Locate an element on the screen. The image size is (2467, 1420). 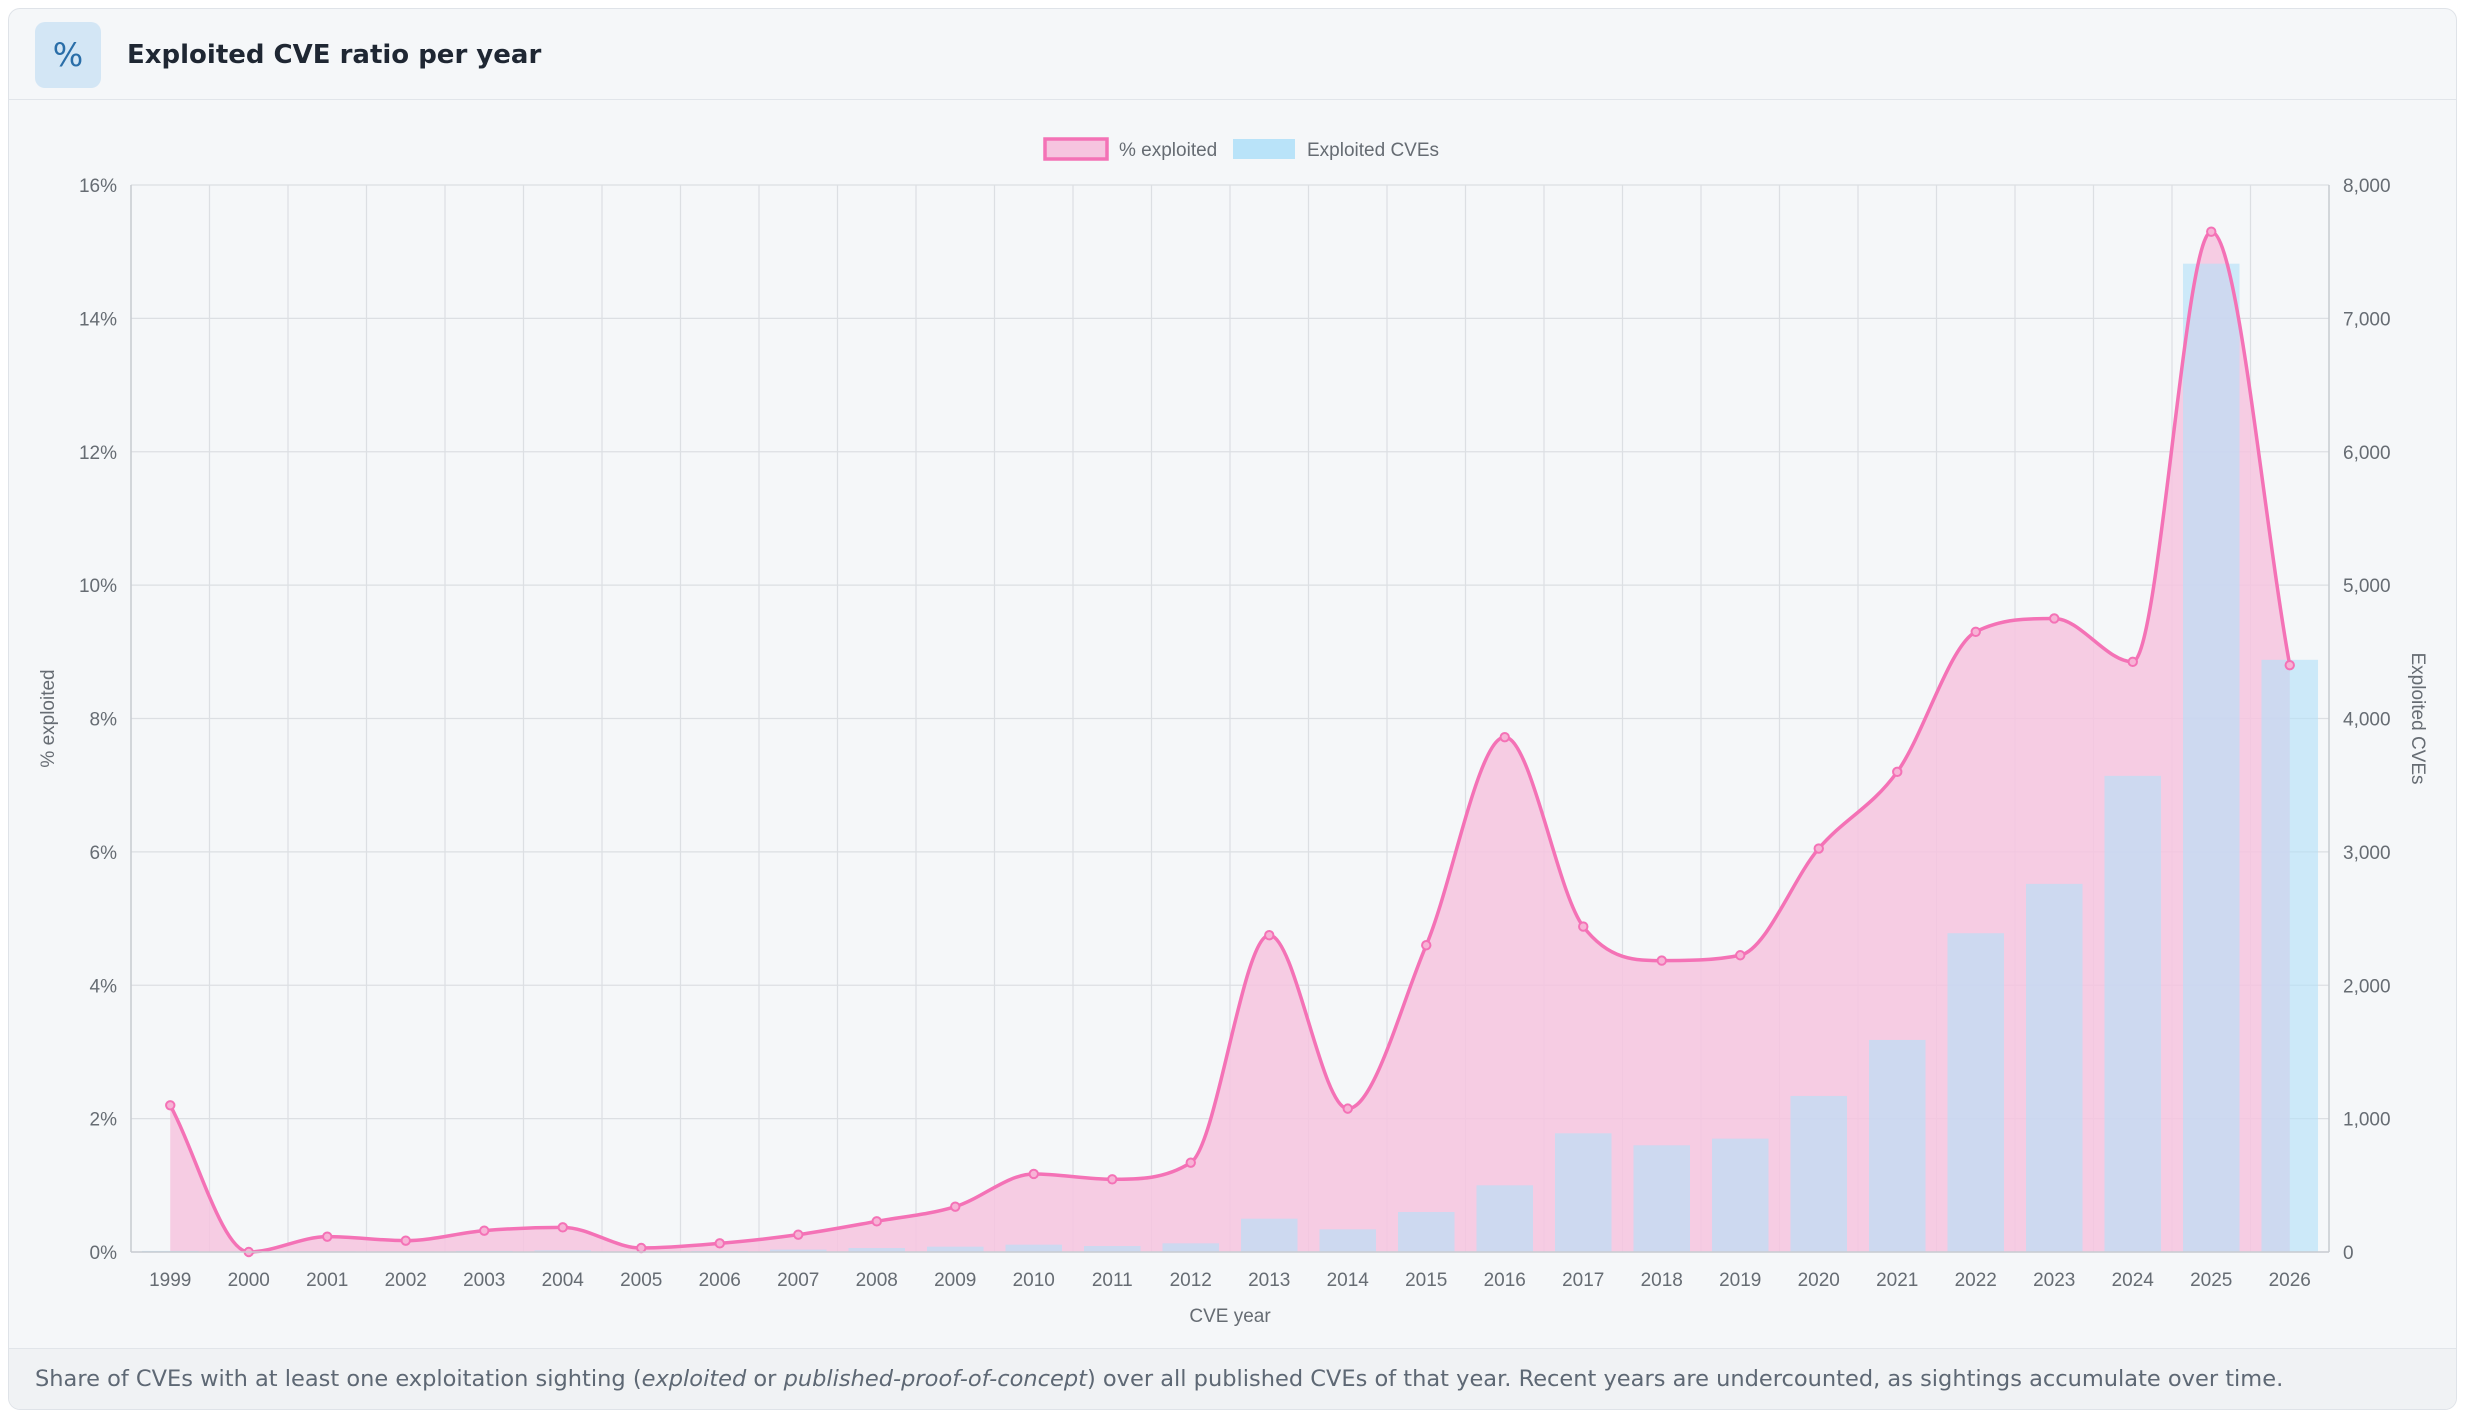
x-tick-label: 2006 is located at coordinates (720, 1280).